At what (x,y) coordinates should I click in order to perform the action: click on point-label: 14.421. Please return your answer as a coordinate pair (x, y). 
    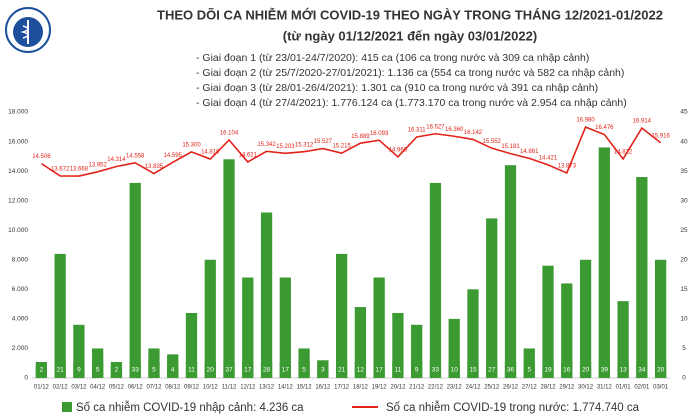
    Looking at the image, I should click on (548, 158).